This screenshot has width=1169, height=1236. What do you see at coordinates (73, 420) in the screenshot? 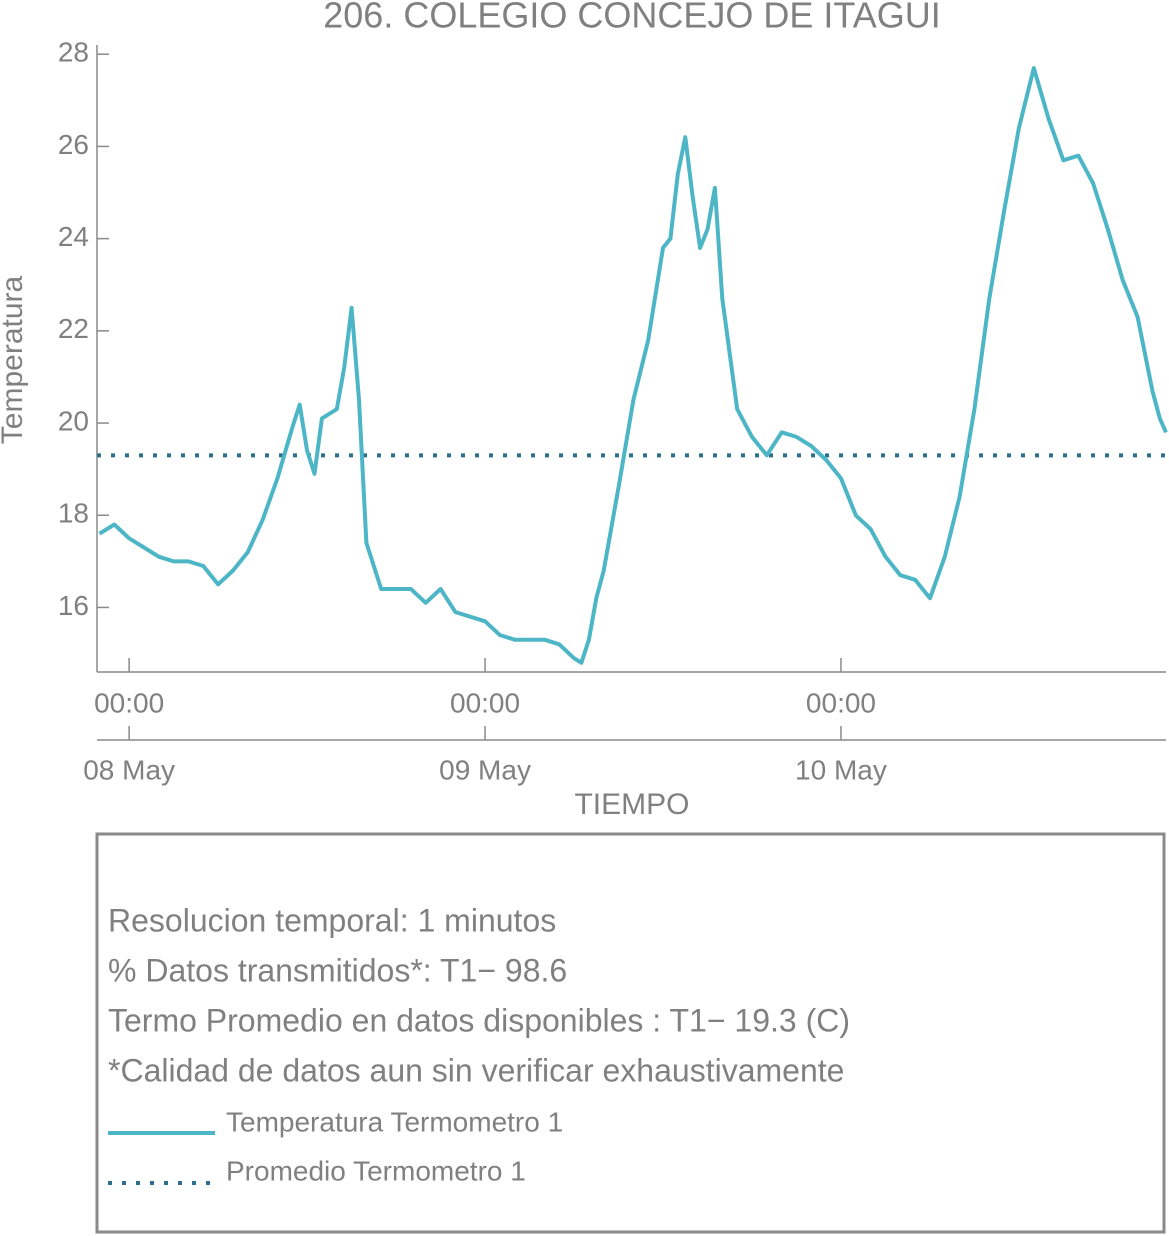
I see `y-tick-label: 20` at bounding box center [73, 420].